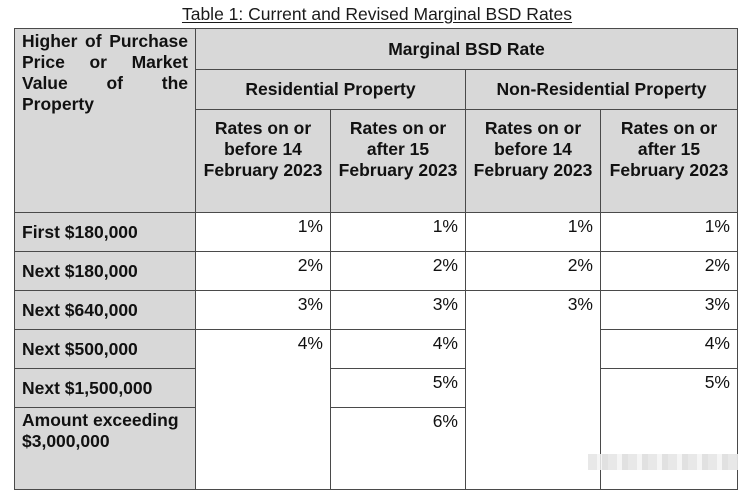  I want to click on watermark-image, so click(663, 462).